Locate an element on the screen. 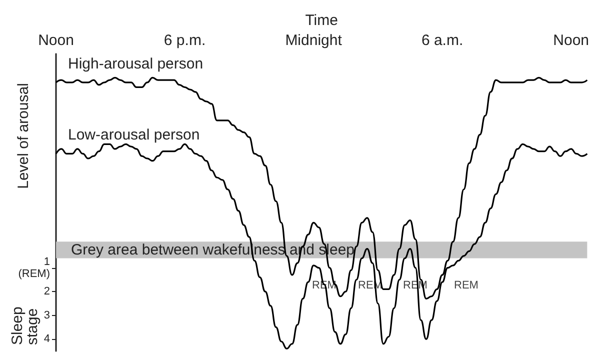  y-tick-label: 3 is located at coordinates (47, 315).